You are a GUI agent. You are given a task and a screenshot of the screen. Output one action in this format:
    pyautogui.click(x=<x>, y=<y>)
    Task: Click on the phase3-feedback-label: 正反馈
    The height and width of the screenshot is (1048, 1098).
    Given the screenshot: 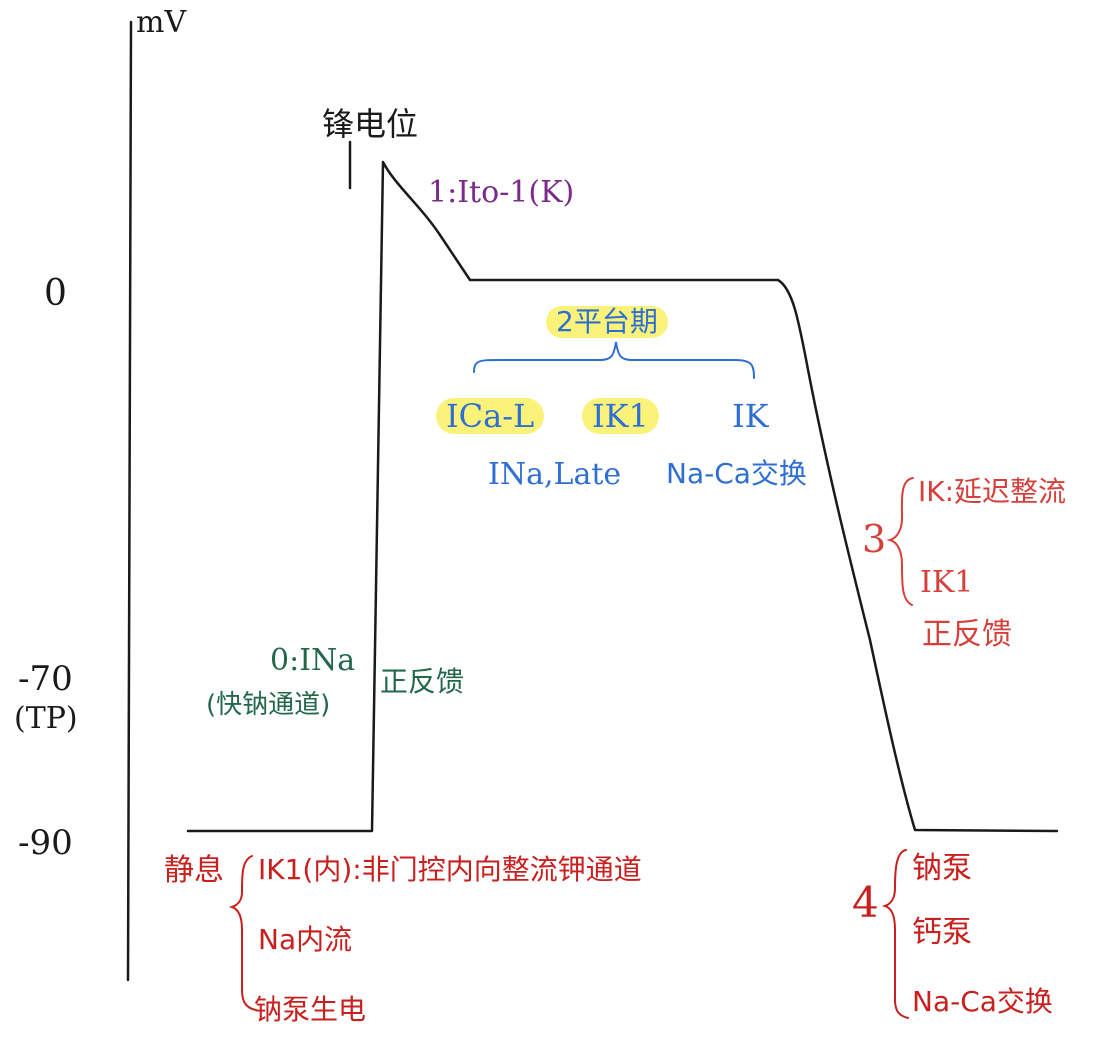 What is the action you would take?
    pyautogui.click(x=967, y=634)
    